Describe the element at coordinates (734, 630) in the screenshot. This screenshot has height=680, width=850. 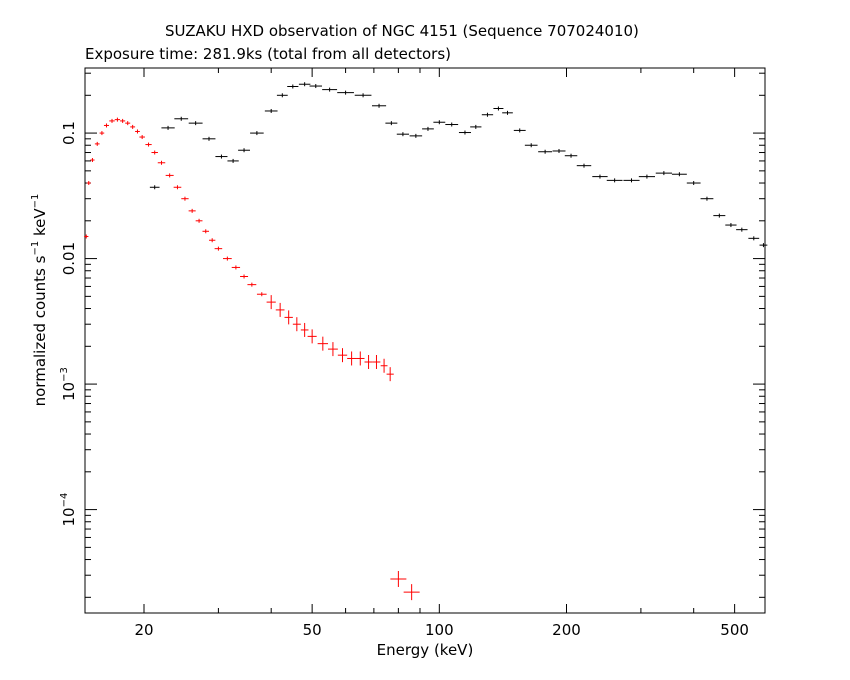
I see `x-tick-label: 500` at that location.